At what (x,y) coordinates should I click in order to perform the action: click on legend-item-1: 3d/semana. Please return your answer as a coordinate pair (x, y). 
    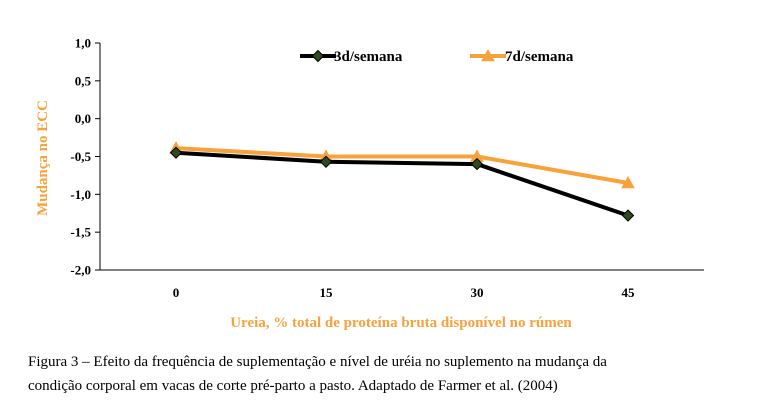
    Looking at the image, I should click on (351, 57).